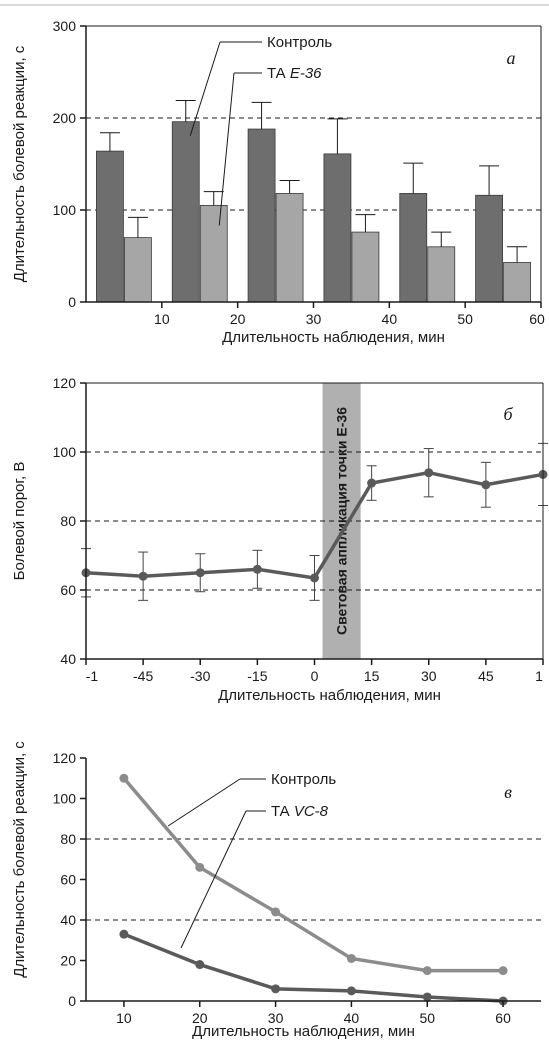  Describe the element at coordinates (539, 676) in the screenshot. I see `x-tick-label-8: 1` at that location.